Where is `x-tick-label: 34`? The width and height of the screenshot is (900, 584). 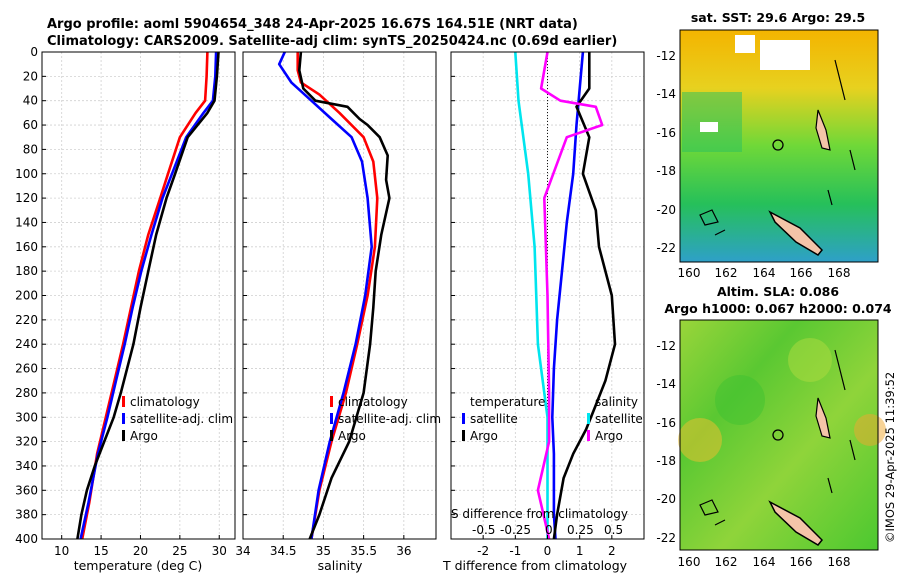 x-tick-label: 34 is located at coordinates (242, 551).